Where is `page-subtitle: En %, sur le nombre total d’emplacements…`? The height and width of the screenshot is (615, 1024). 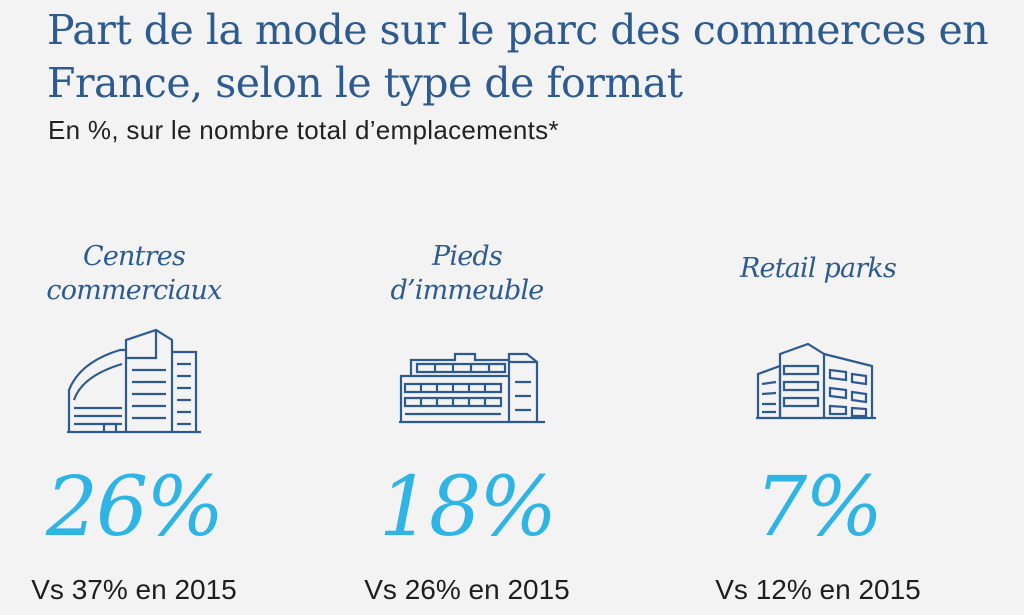 page-subtitle: En %, sur le nombre total d’emplacements… is located at coordinates (303, 130).